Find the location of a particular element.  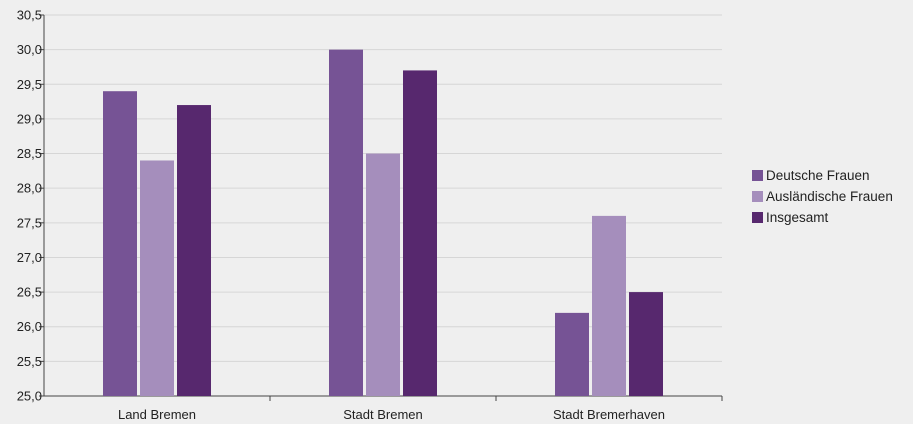

bar-auslandische-frauen-stadt-bremen is located at coordinates (383, 274).